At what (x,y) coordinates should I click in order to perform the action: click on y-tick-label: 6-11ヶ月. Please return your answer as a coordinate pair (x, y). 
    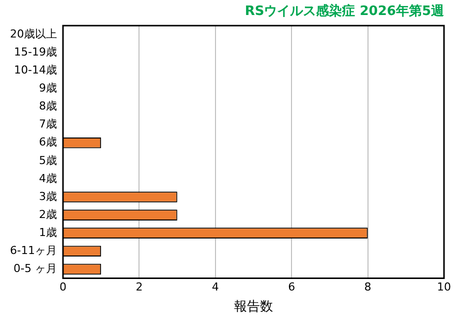
    Looking at the image, I should click on (33, 250).